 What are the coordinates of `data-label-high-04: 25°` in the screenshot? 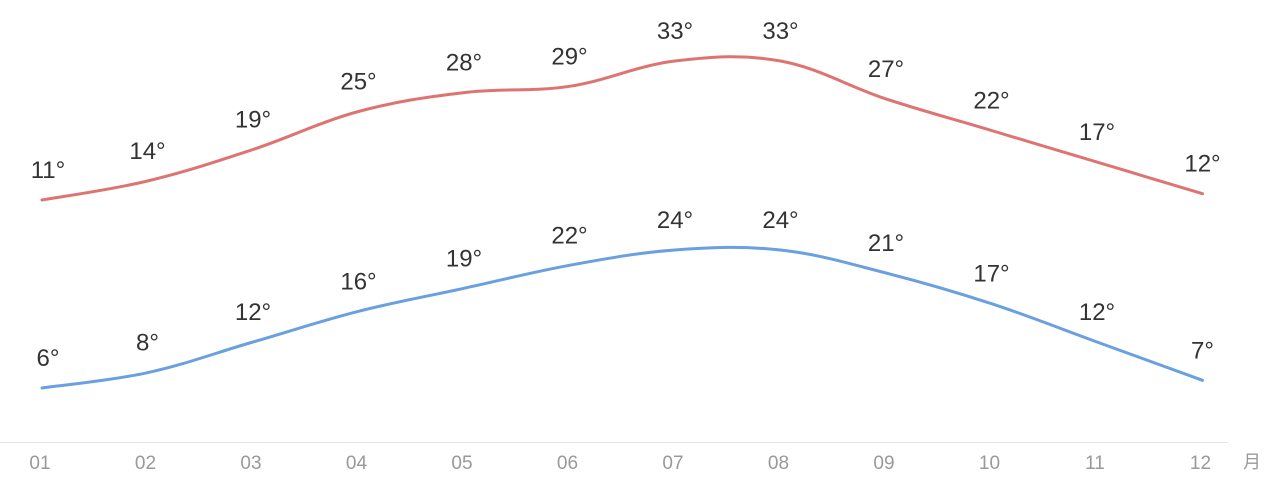 It's located at (358, 82).